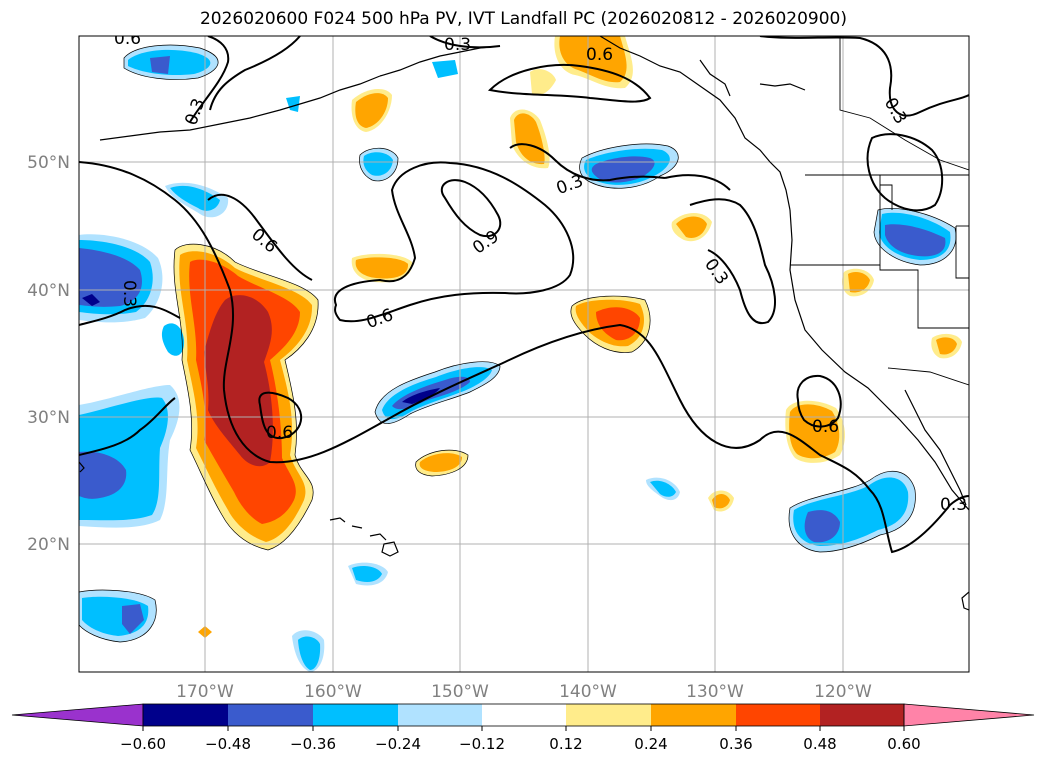 The height and width of the screenshot is (765, 1047). What do you see at coordinates (205, 692) in the screenshot?
I see `lon-label: 170°W` at bounding box center [205, 692].